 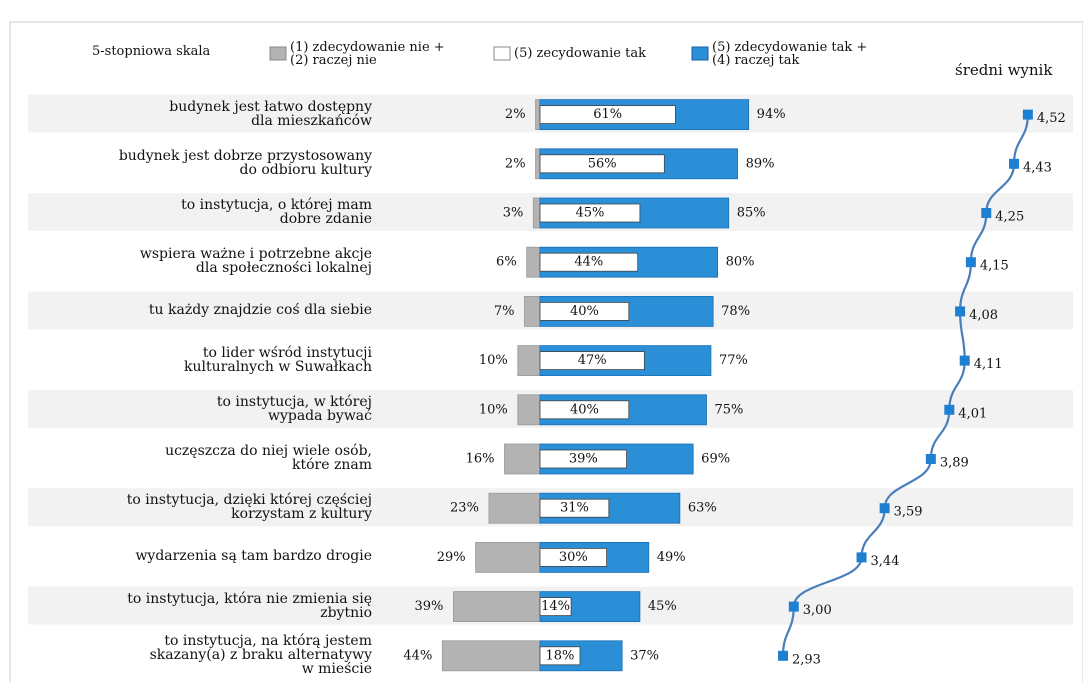 I want to click on value-label: 39%, so click(x=583, y=459).